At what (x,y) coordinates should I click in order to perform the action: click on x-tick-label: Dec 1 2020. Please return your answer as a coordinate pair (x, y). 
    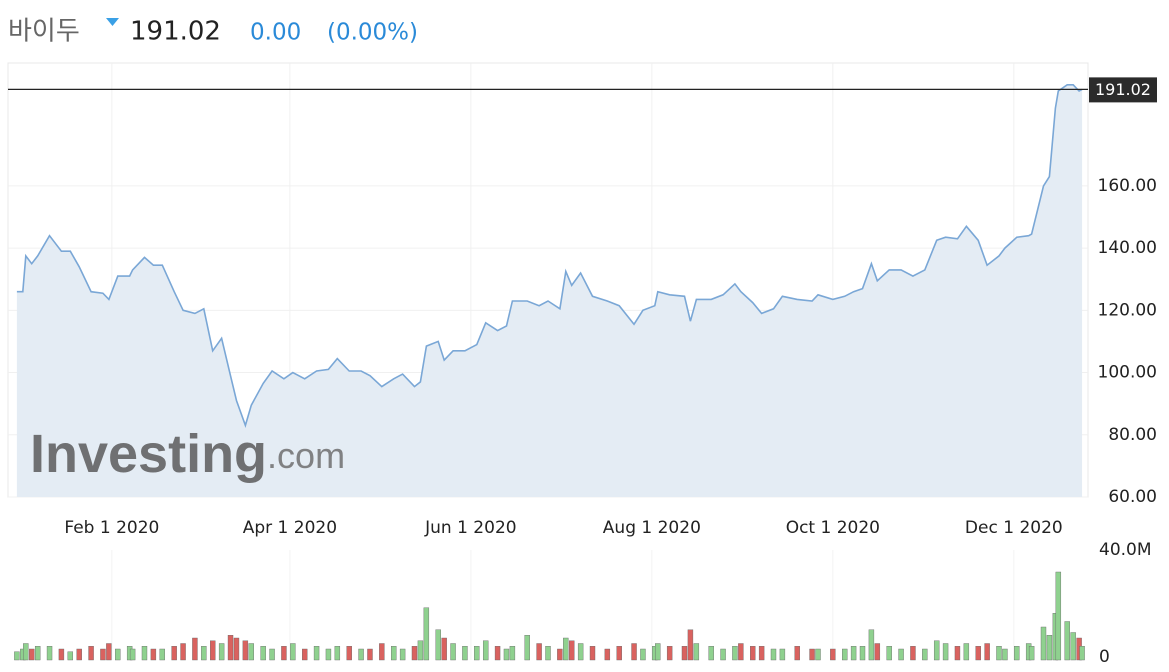
    Looking at the image, I should click on (1014, 528).